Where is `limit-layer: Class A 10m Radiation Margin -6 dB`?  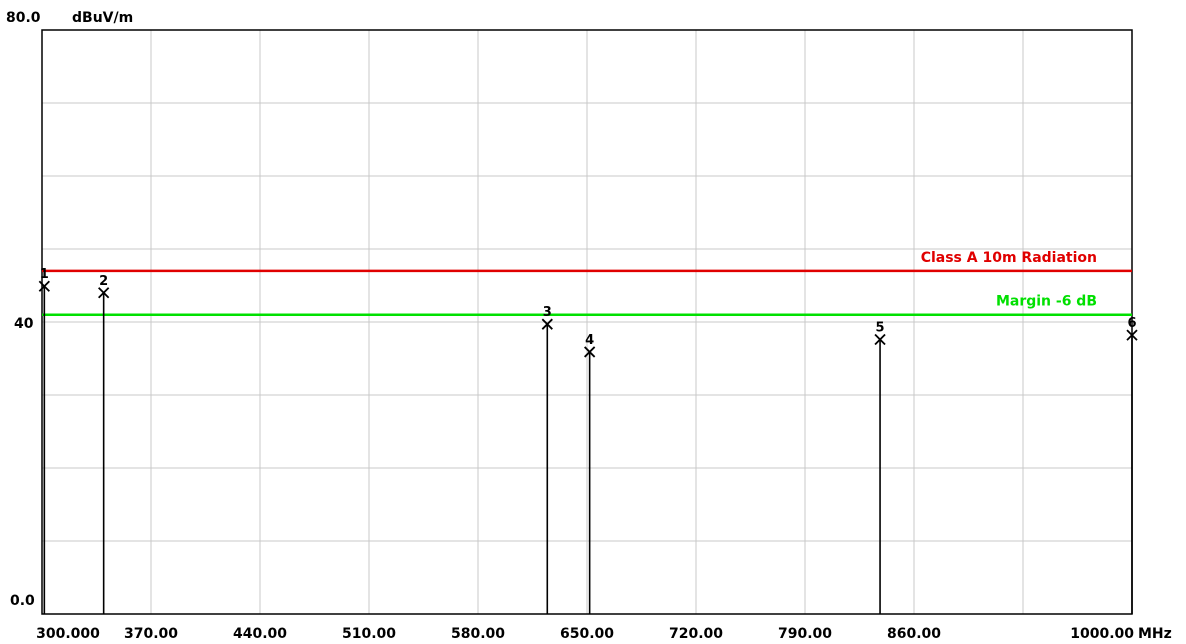
limit-layer: Class A 10m Radiation Margin -6 dB is located at coordinates (587, 283).